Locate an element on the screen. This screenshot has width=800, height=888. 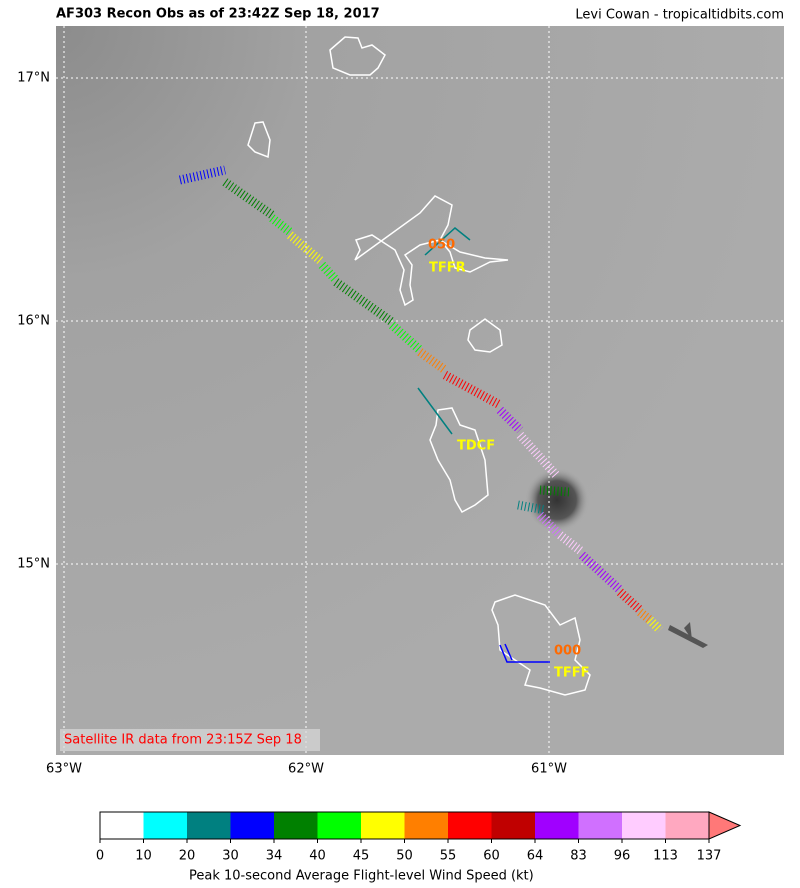
colorbar-tick-label: 137 is located at coordinates (709, 856).